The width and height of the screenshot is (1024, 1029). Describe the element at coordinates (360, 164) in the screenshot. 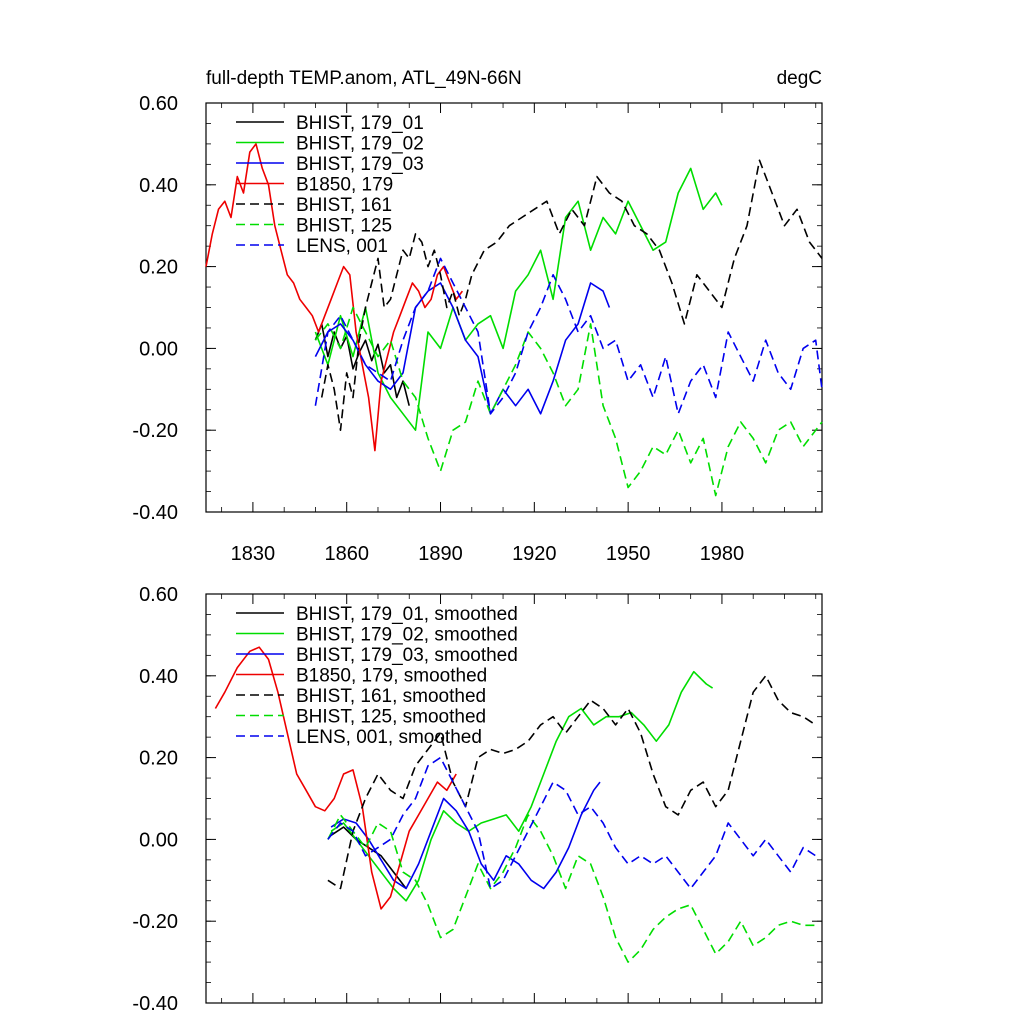

I see `legend-label: BHIST, 179_03` at that location.